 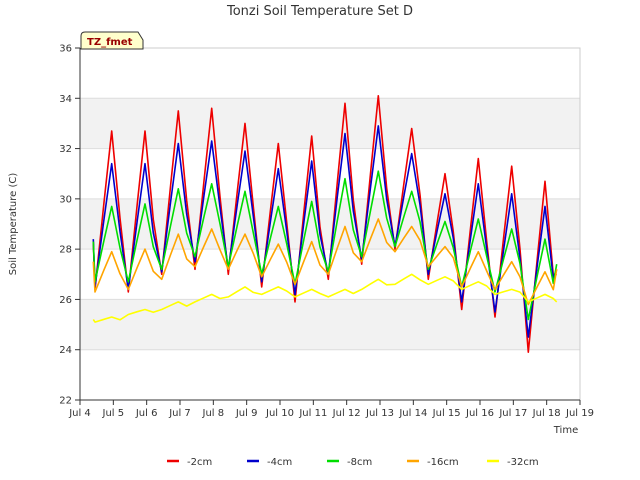 I want to click on x-tick-label: Jul 19, so click(x=579, y=413).